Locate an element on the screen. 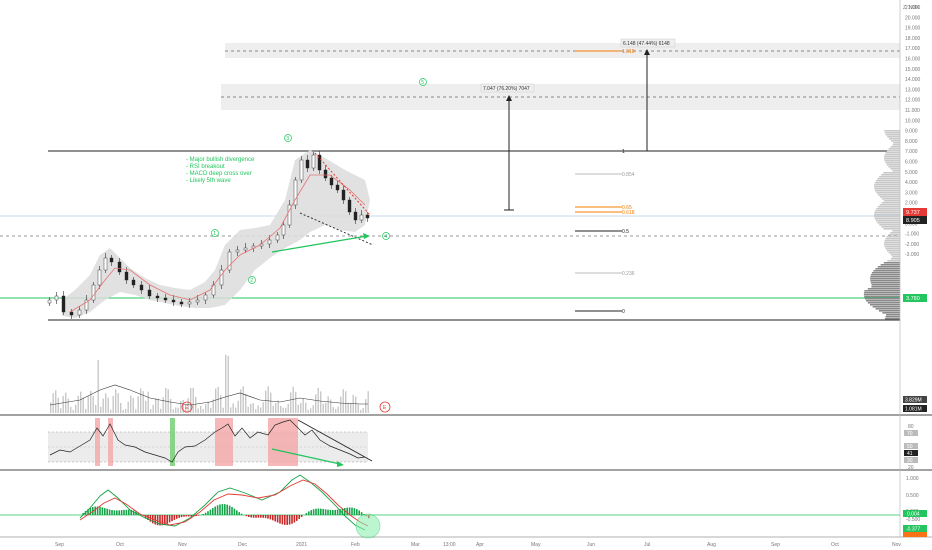 The height and width of the screenshot is (550, 932). price-axis-label: 16.000 is located at coordinates (913, 60).